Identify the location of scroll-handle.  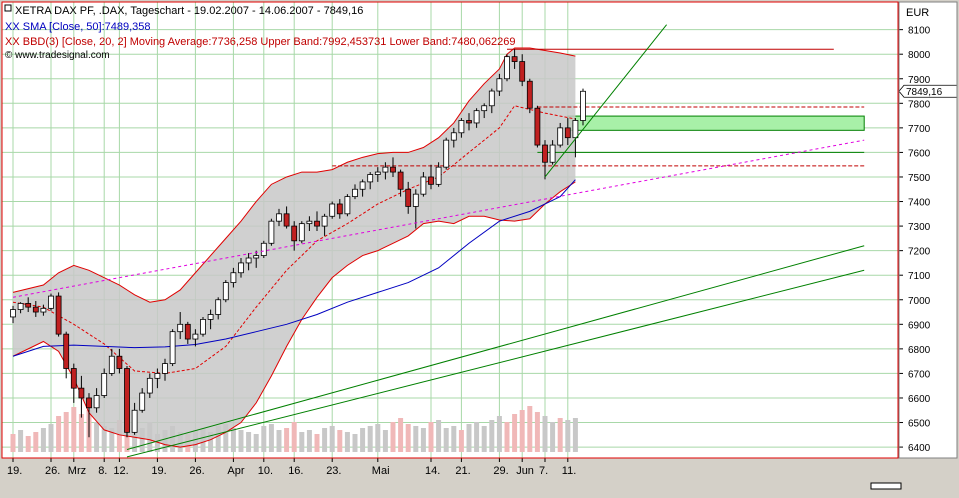
(886, 486).